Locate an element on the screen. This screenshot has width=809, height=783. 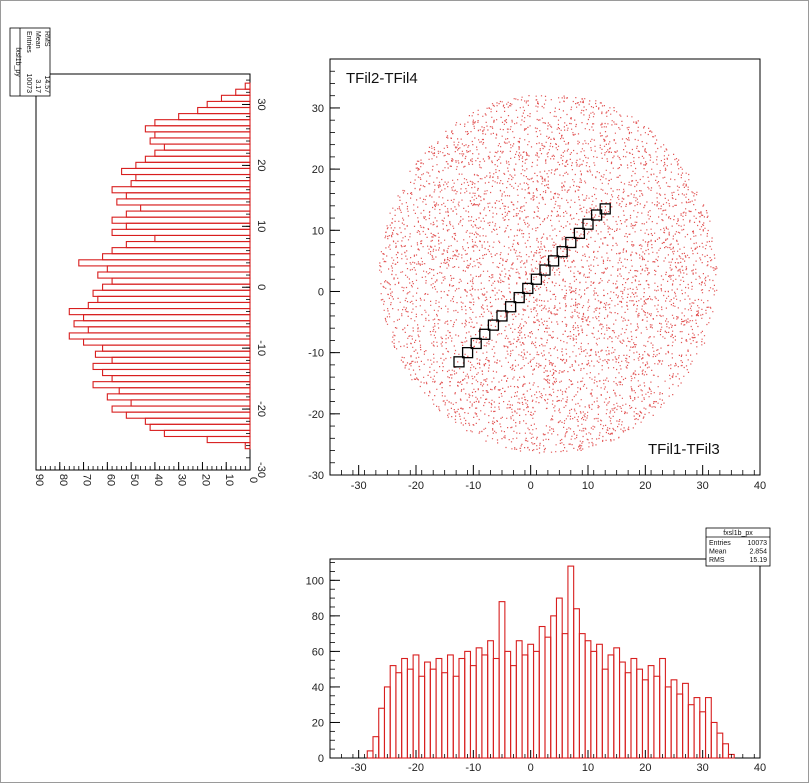
value-tick-label: 40 is located at coordinates (158, 480).